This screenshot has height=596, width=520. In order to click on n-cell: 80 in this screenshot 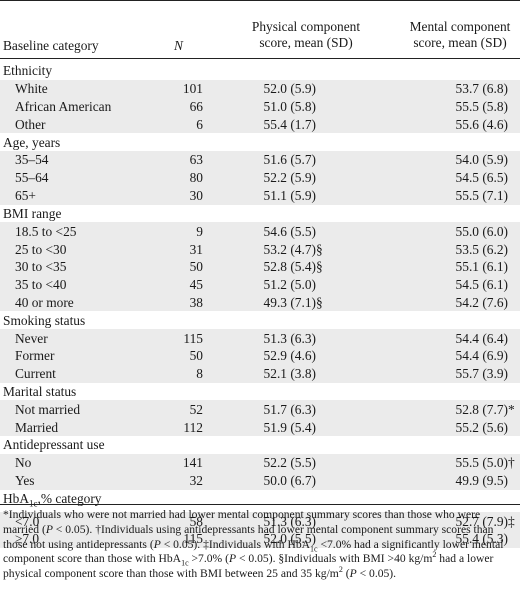, I will do `click(179, 177)`.